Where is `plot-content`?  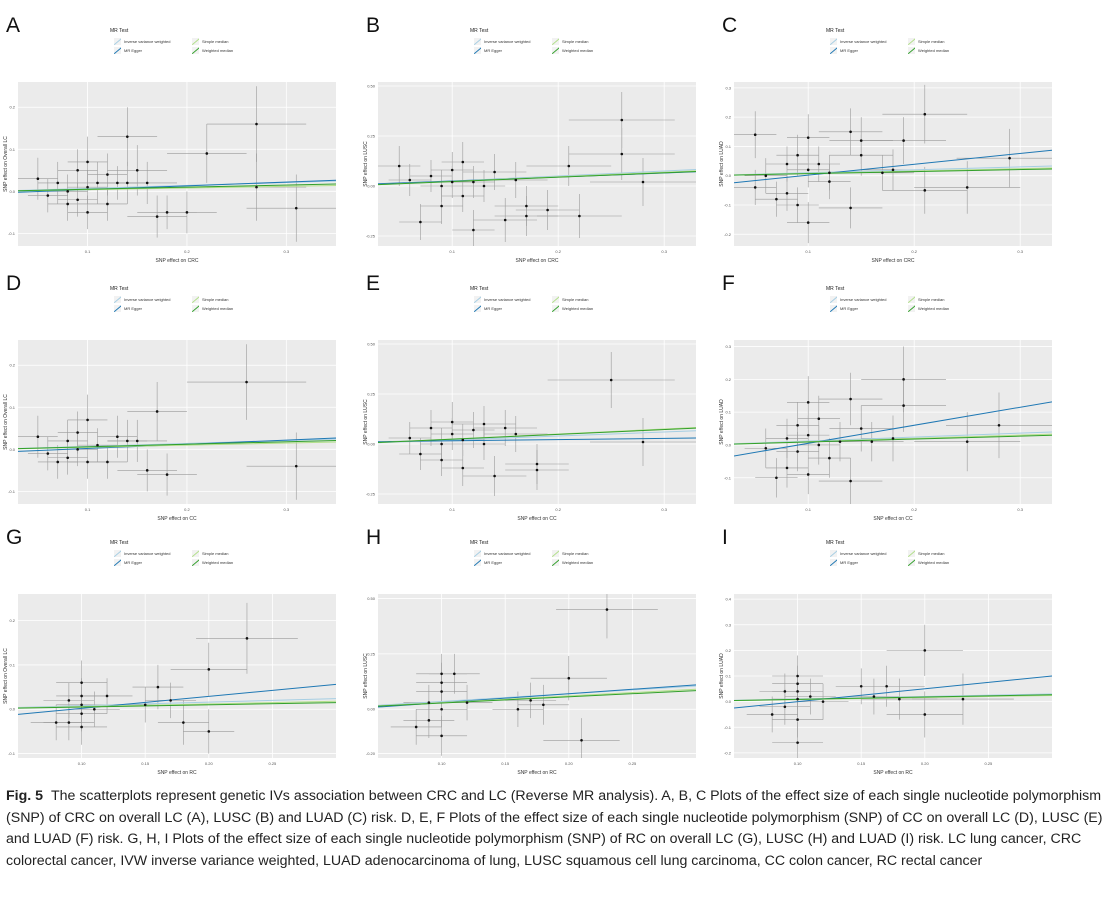
plot-content is located at coordinates (177, 678).